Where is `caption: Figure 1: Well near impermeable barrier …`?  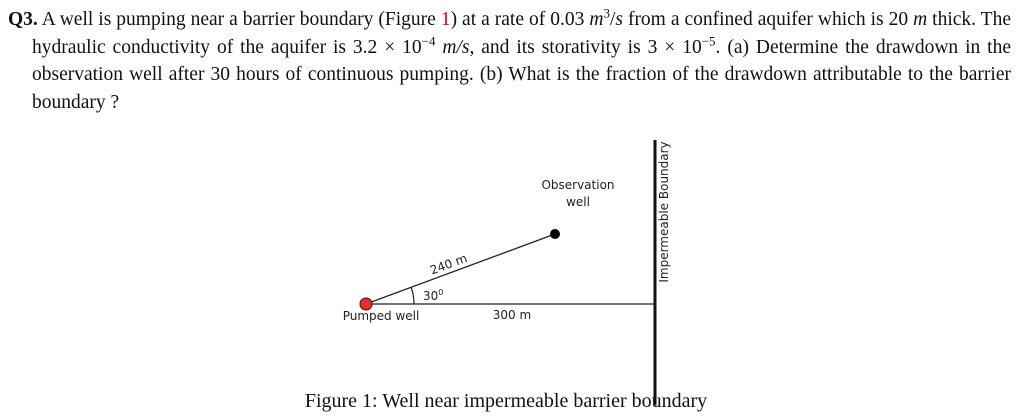
caption: Figure 1: Well near impermeable barrier … is located at coordinates (506, 401).